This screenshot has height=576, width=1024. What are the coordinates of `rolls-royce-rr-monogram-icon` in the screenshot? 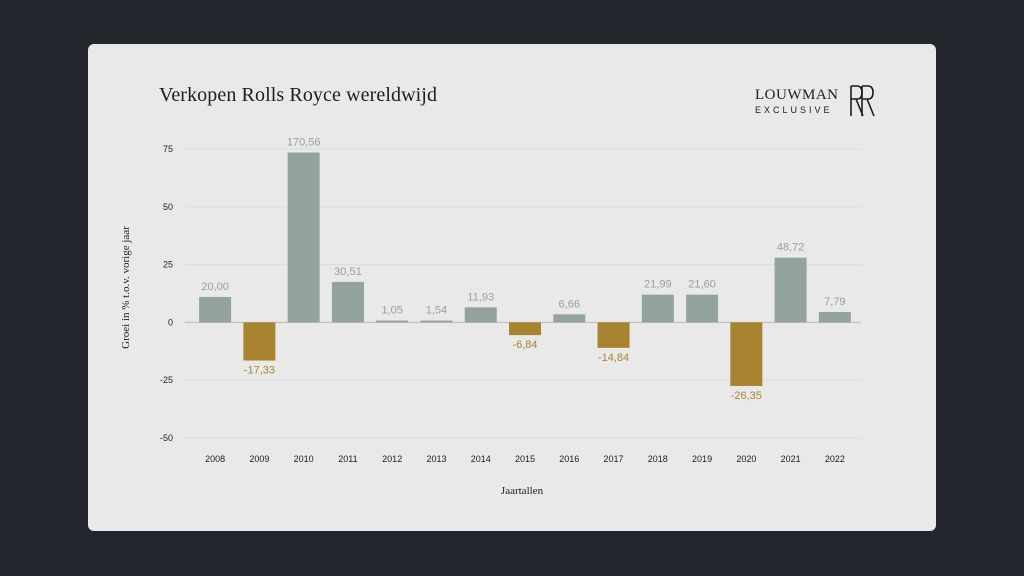 It's located at (862, 101).